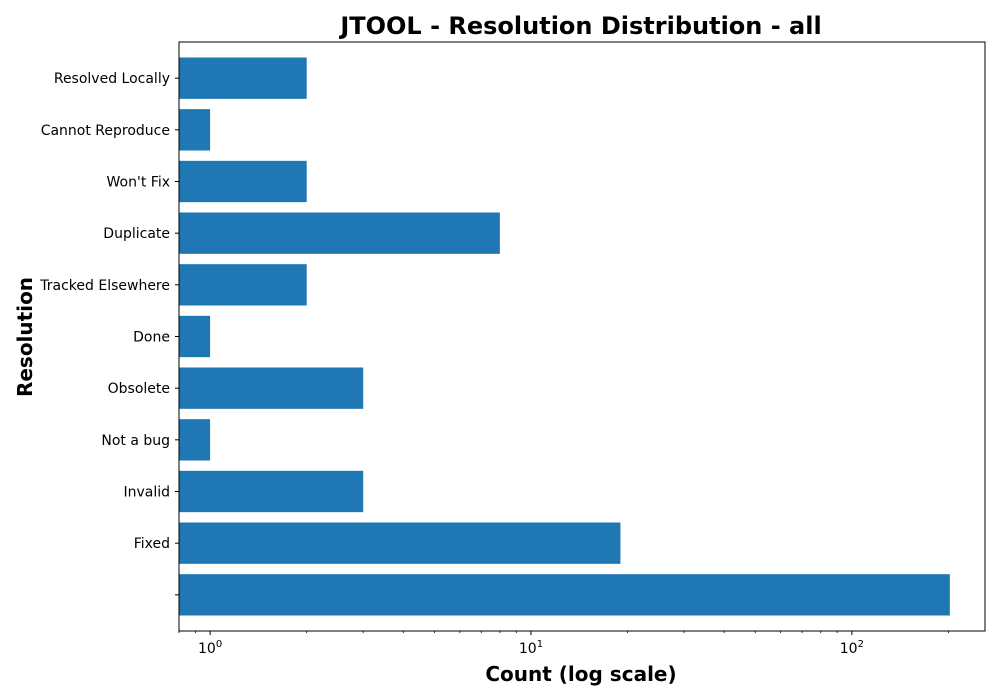 The height and width of the screenshot is (700, 1000). Describe the element at coordinates (243, 285) in the screenshot. I see `bar-tracked-elsewhere` at that location.